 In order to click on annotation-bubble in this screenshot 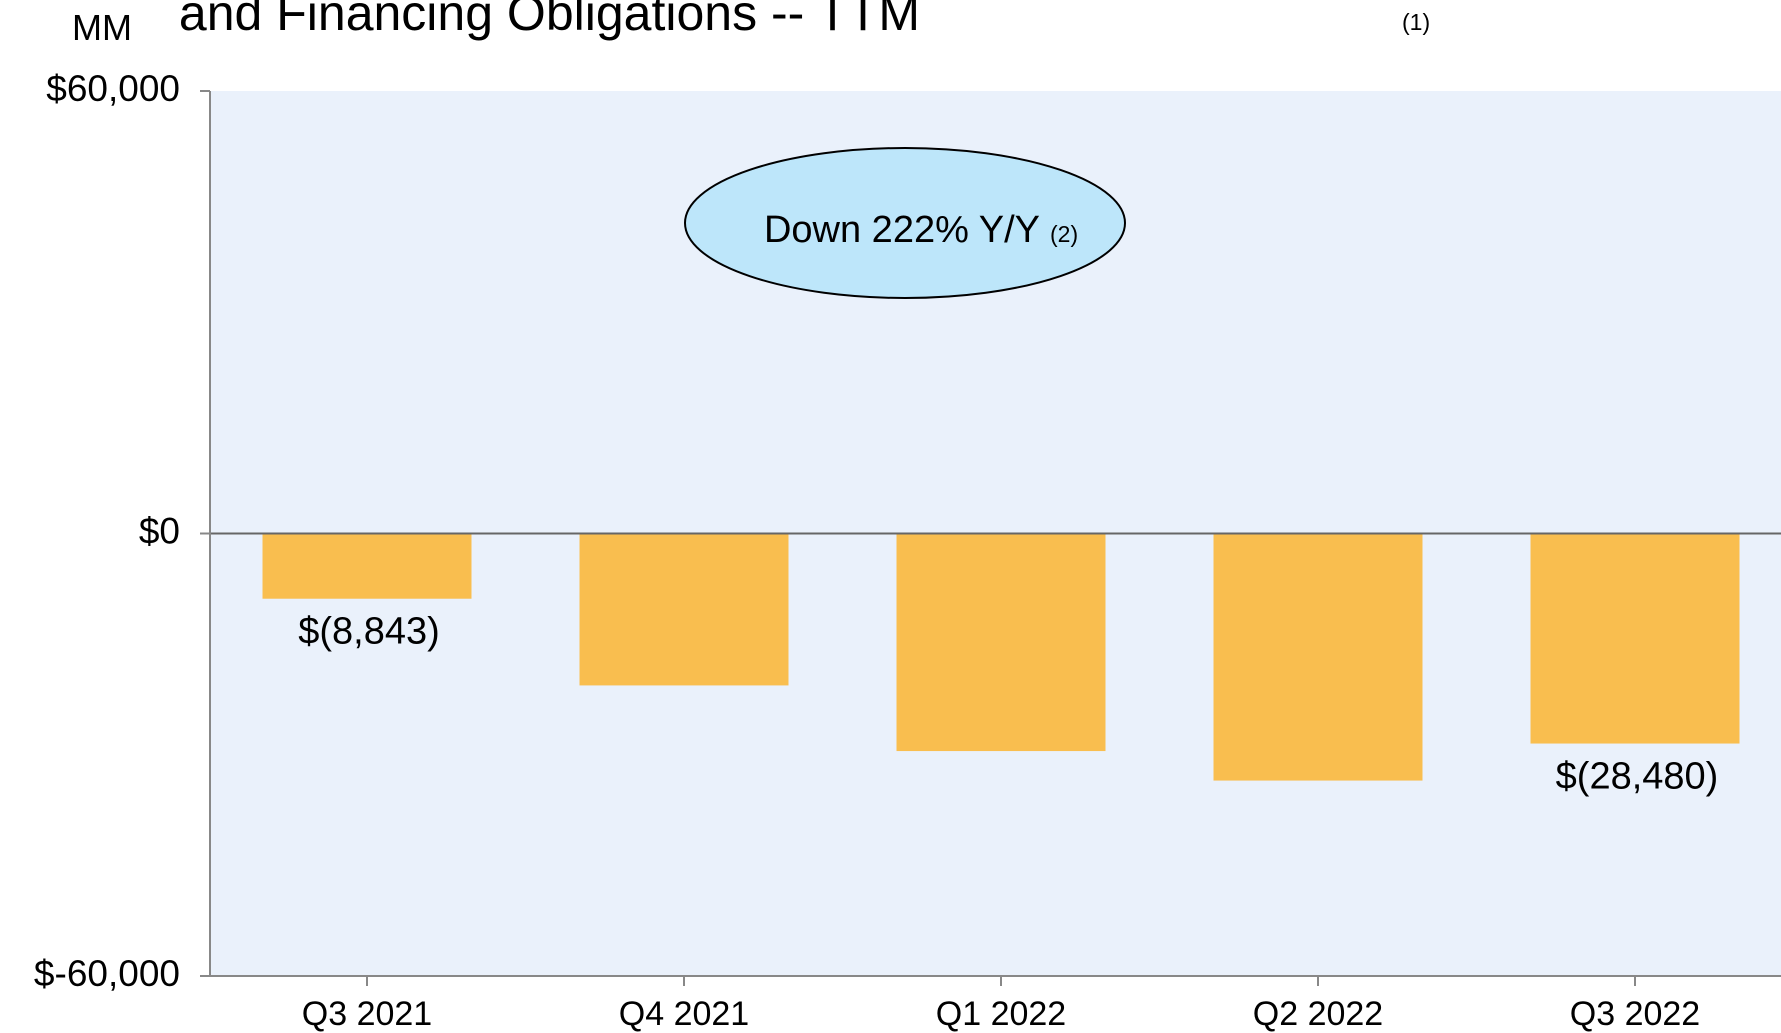, I will do `click(905, 223)`.